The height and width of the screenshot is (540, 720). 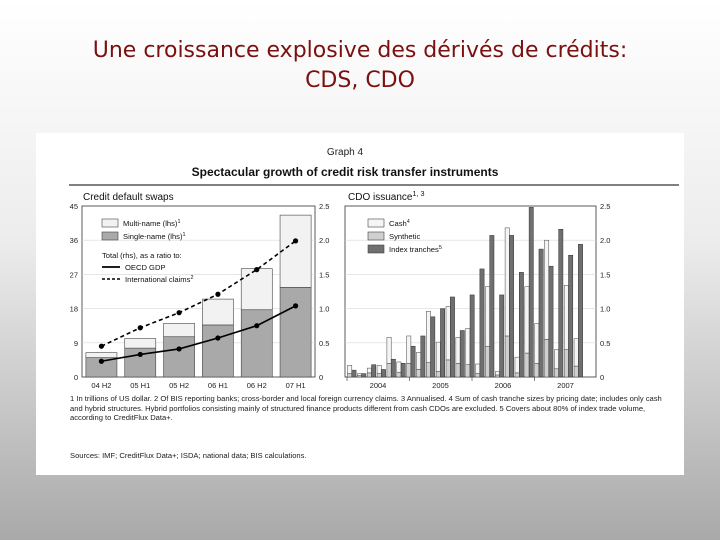 I want to click on cds-x-tick-label: 05 H2, so click(x=179, y=385).